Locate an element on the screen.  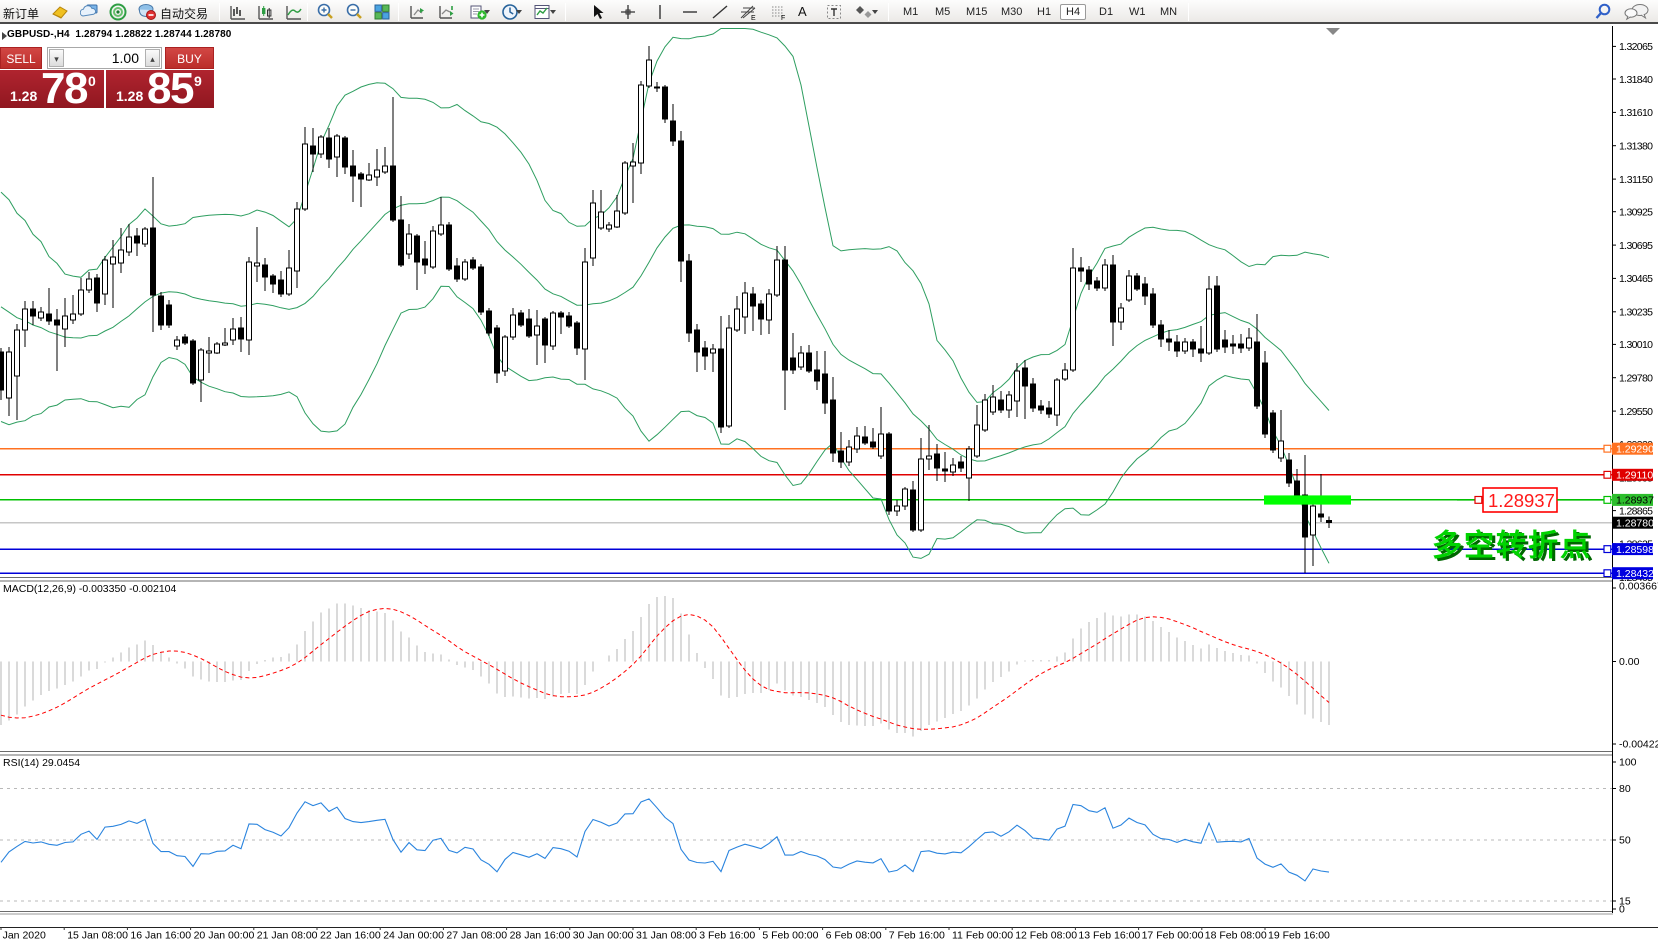
svg-text: 1.28598 is located at coordinates (1635, 550).